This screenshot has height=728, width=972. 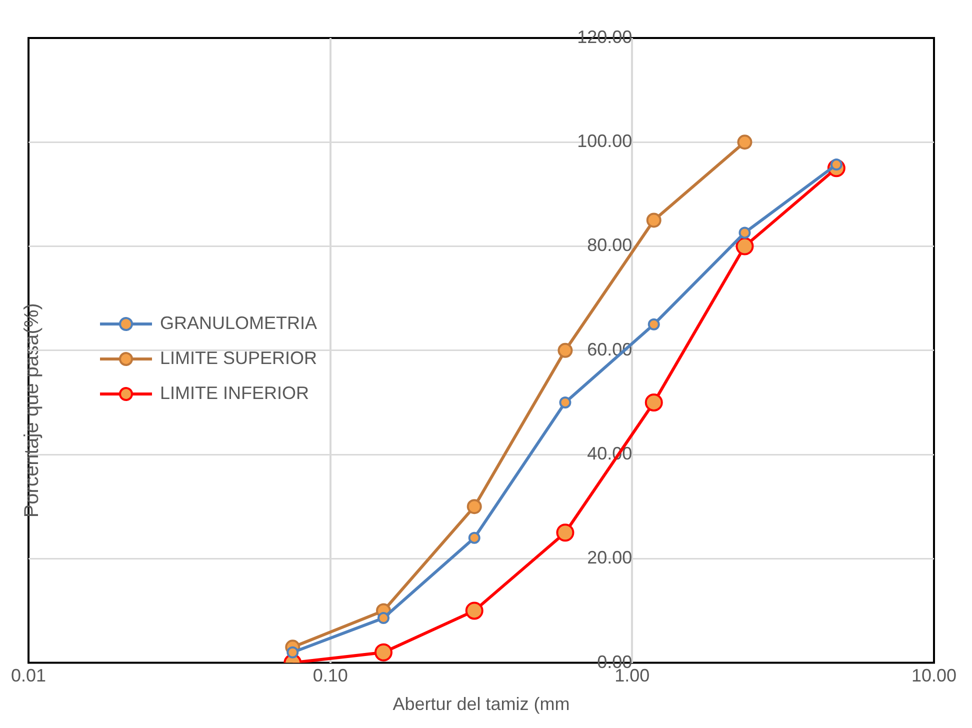 I want to click on legend-label: LIMITE INFERIOR, so click(x=235, y=393).